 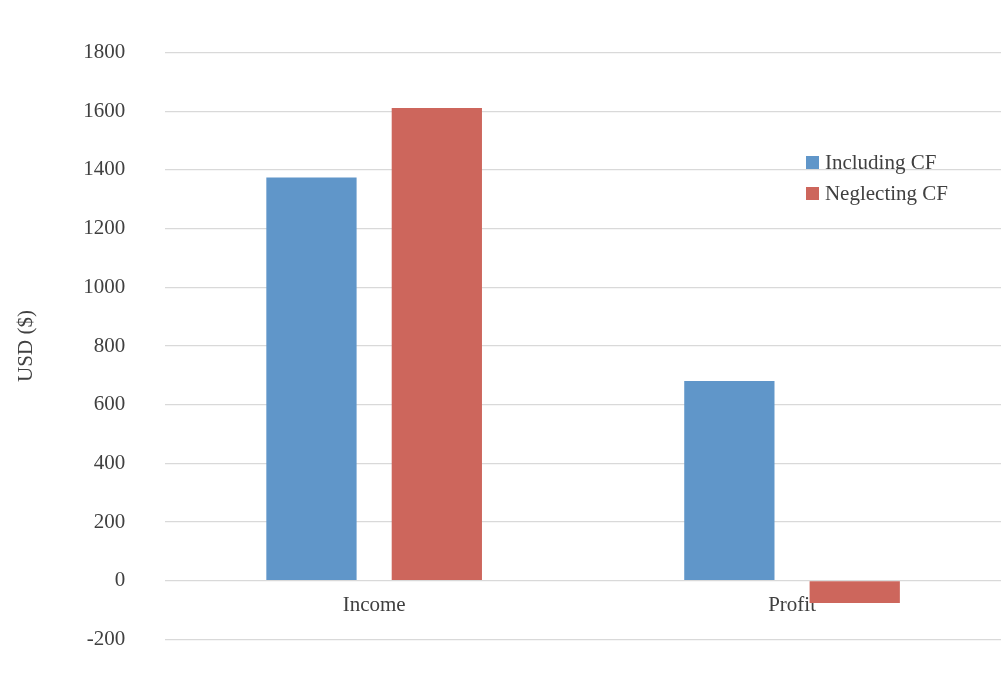 What do you see at coordinates (109, 344) in the screenshot?
I see `y-tick-label: 800` at bounding box center [109, 344].